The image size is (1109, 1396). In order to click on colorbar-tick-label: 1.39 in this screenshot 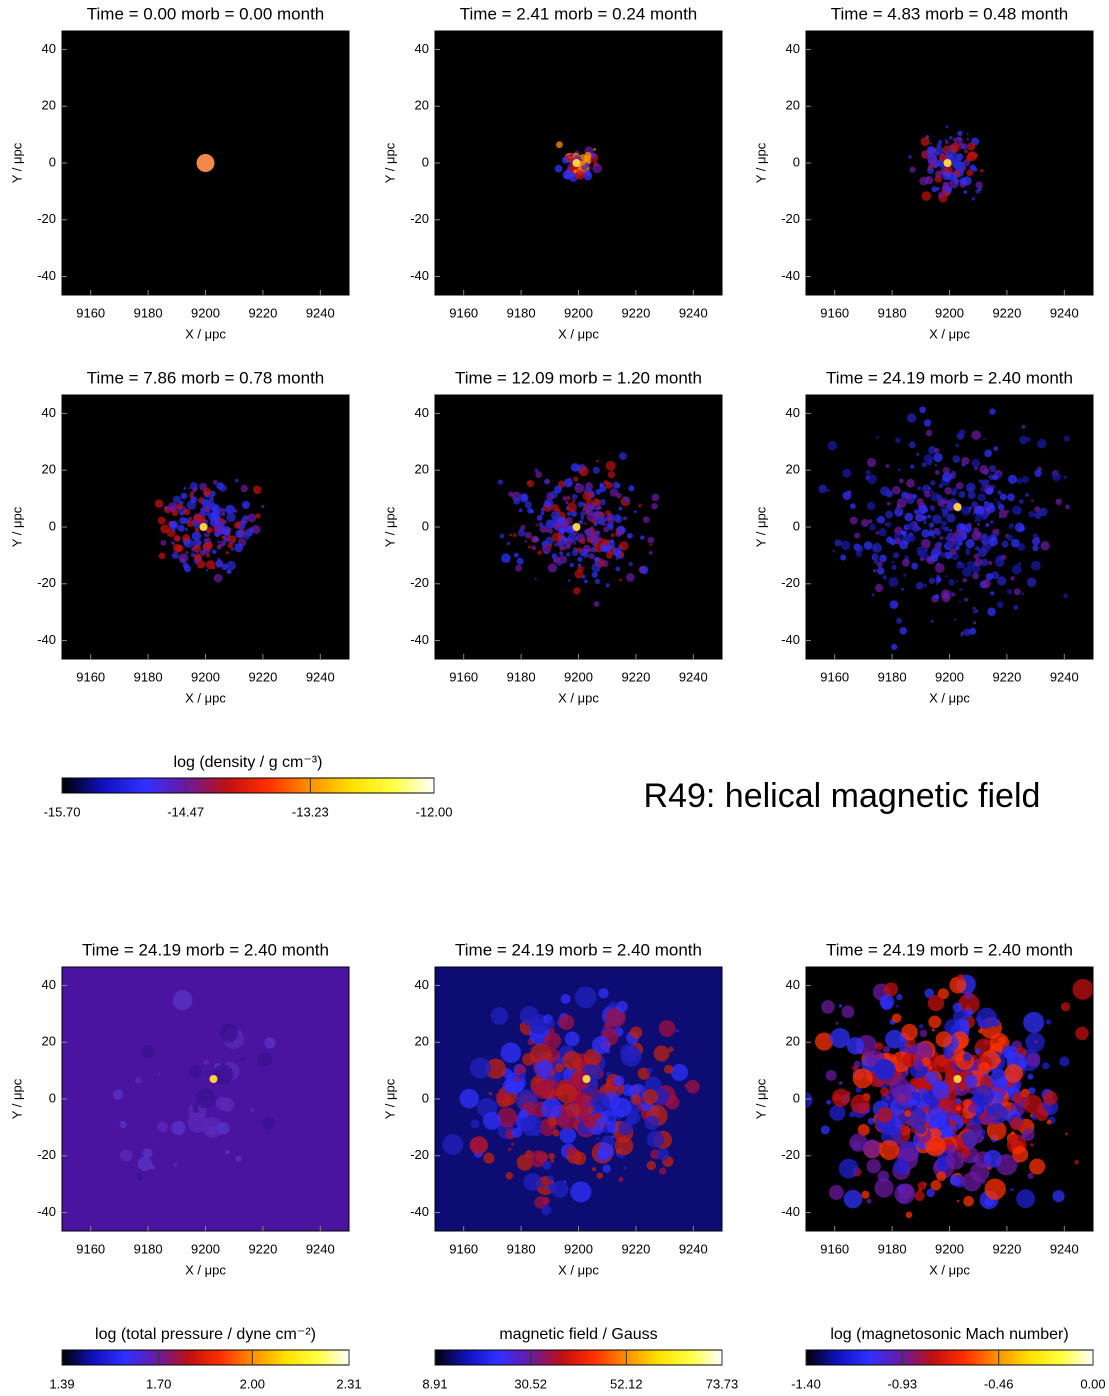, I will do `click(61, 1383)`.